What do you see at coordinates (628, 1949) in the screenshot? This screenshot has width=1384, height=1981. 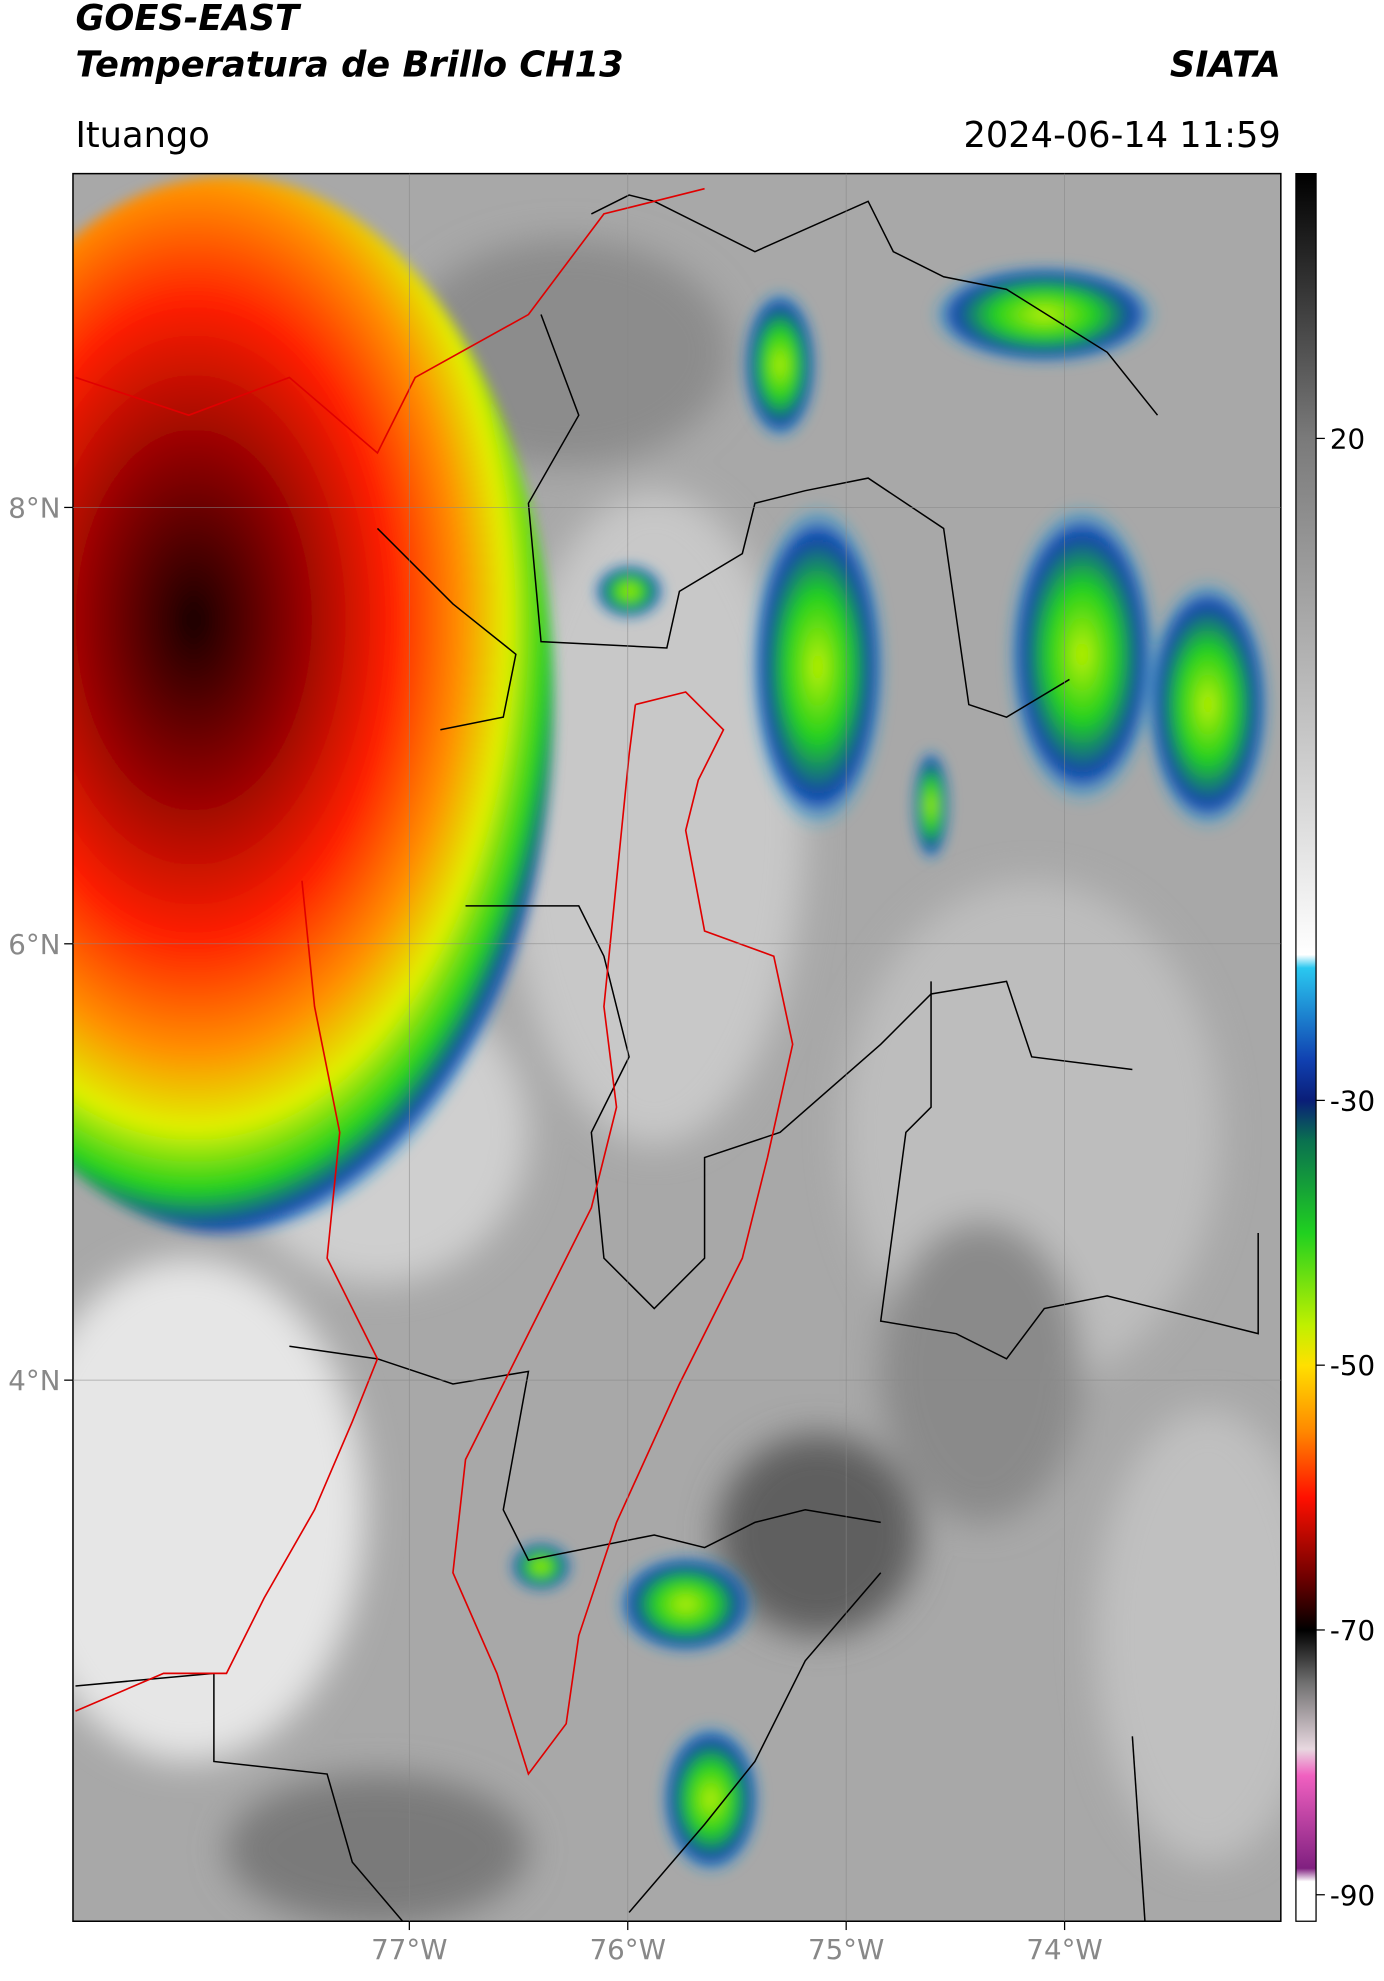 I see `x-tick-label: 76°W` at bounding box center [628, 1949].